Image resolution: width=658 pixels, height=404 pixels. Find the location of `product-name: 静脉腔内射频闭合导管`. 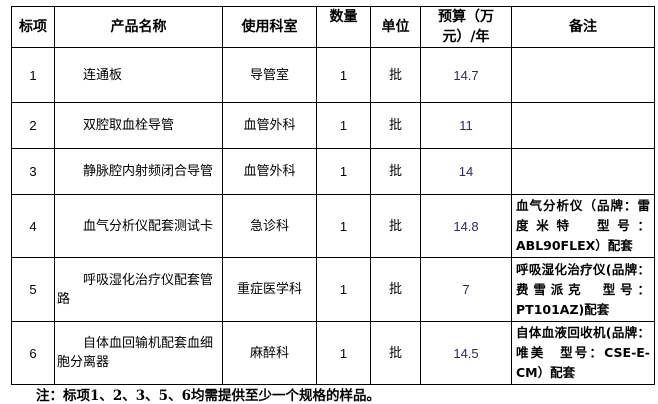

product-name: 静脉腔内射频闭合导管 is located at coordinates (138, 171).